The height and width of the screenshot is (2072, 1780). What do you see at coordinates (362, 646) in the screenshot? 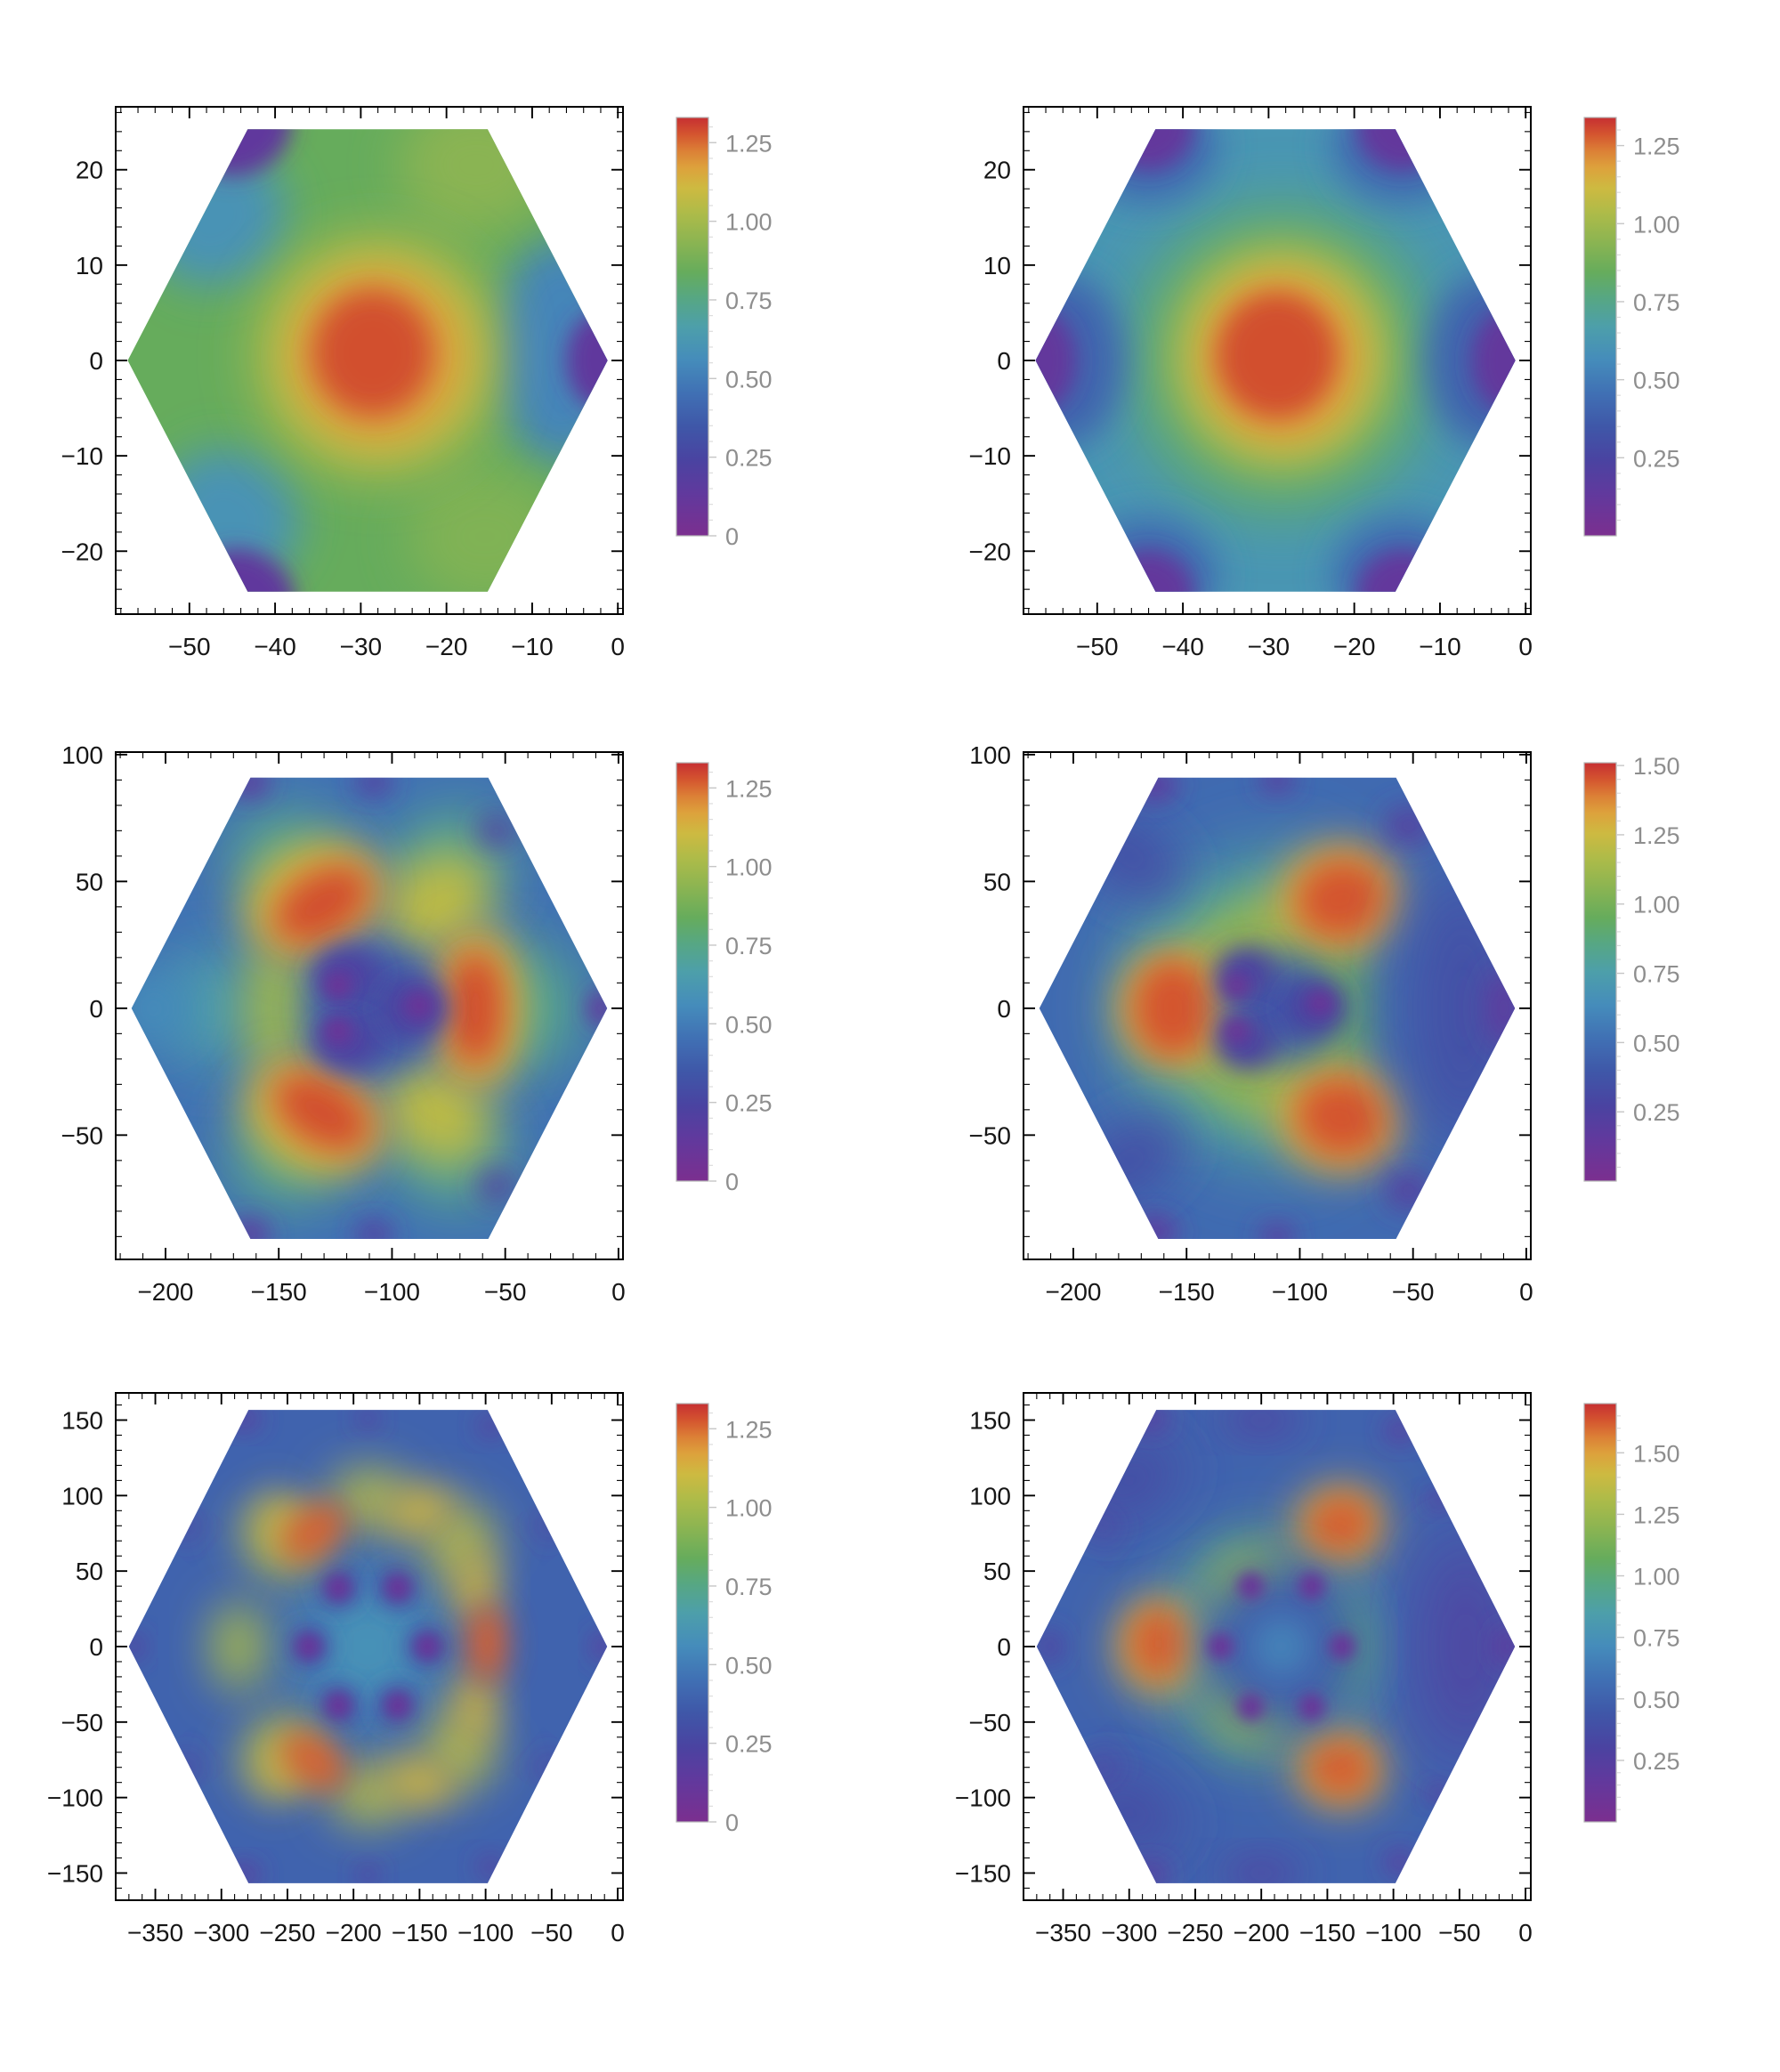
I see `x-tick-label: −30` at bounding box center [362, 646].